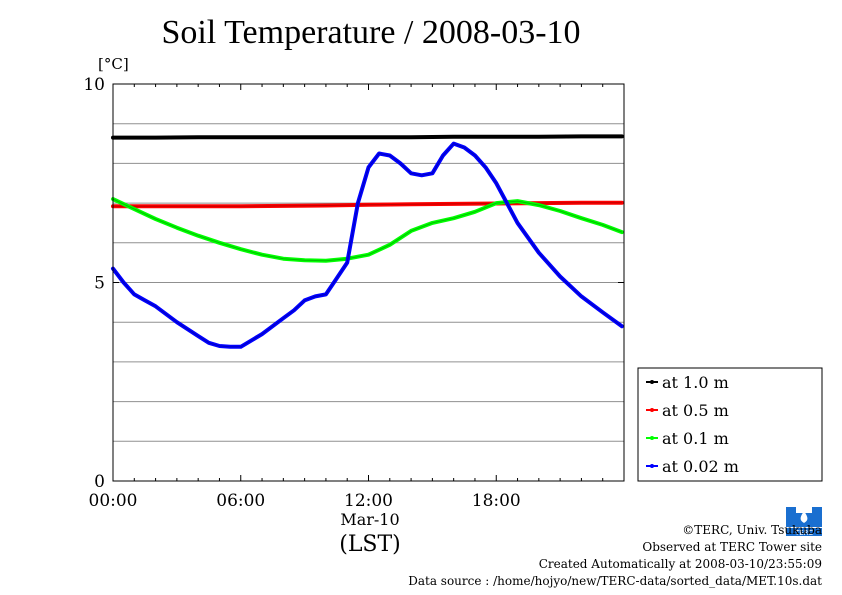 The width and height of the screenshot is (842, 595). What do you see at coordinates (695, 382) in the screenshot?
I see `legend-label-0: at 1.0 m` at bounding box center [695, 382].